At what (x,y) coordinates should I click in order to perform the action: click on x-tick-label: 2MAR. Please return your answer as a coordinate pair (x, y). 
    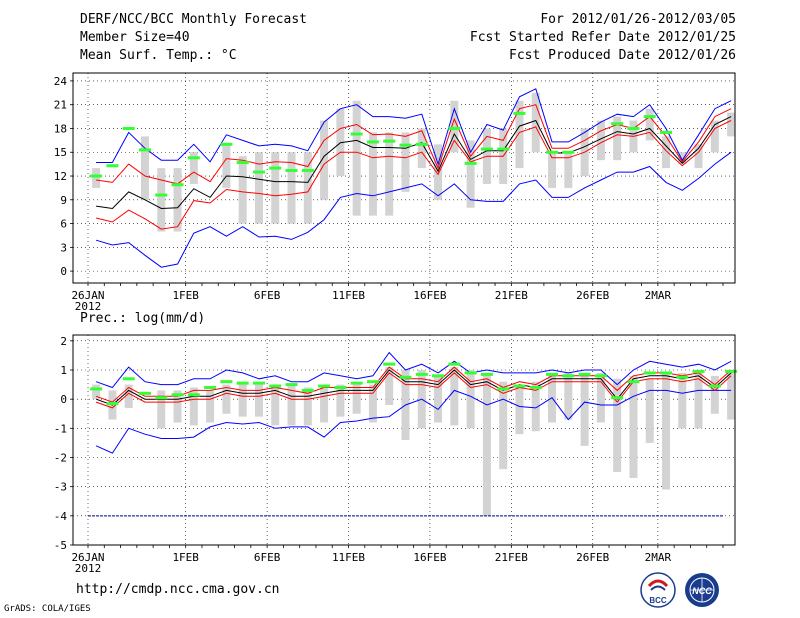
    Looking at the image, I should click on (658, 557).